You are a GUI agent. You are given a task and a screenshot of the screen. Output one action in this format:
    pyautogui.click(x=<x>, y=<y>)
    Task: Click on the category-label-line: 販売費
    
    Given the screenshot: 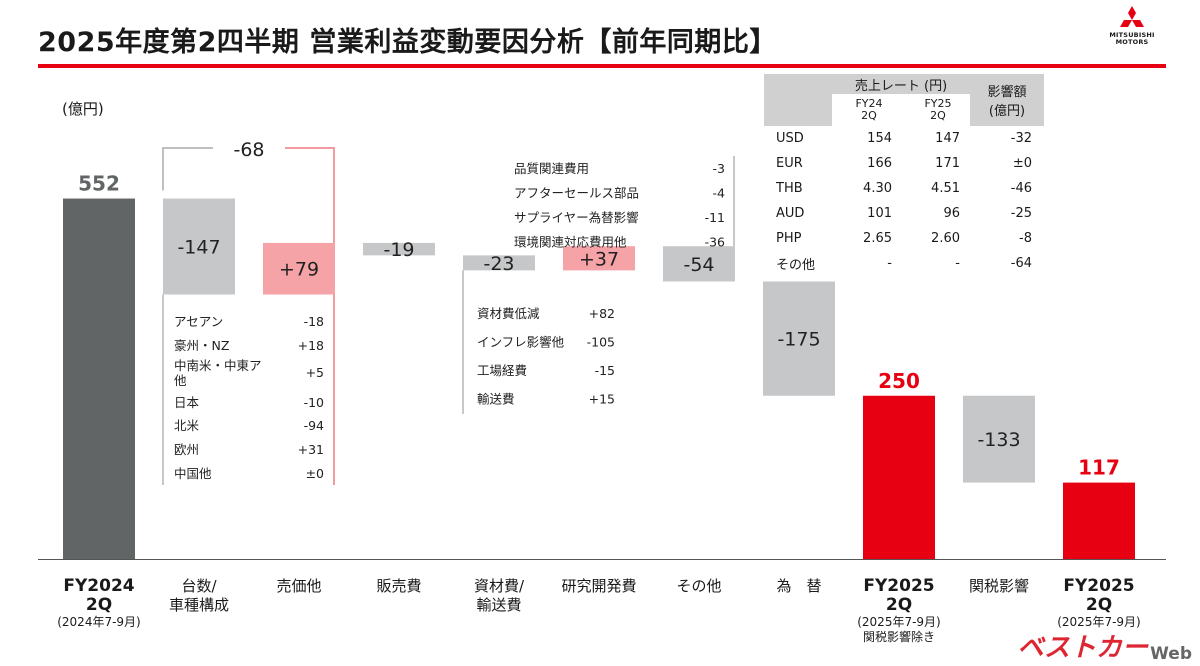 What is the action you would take?
    pyautogui.click(x=399, y=586)
    